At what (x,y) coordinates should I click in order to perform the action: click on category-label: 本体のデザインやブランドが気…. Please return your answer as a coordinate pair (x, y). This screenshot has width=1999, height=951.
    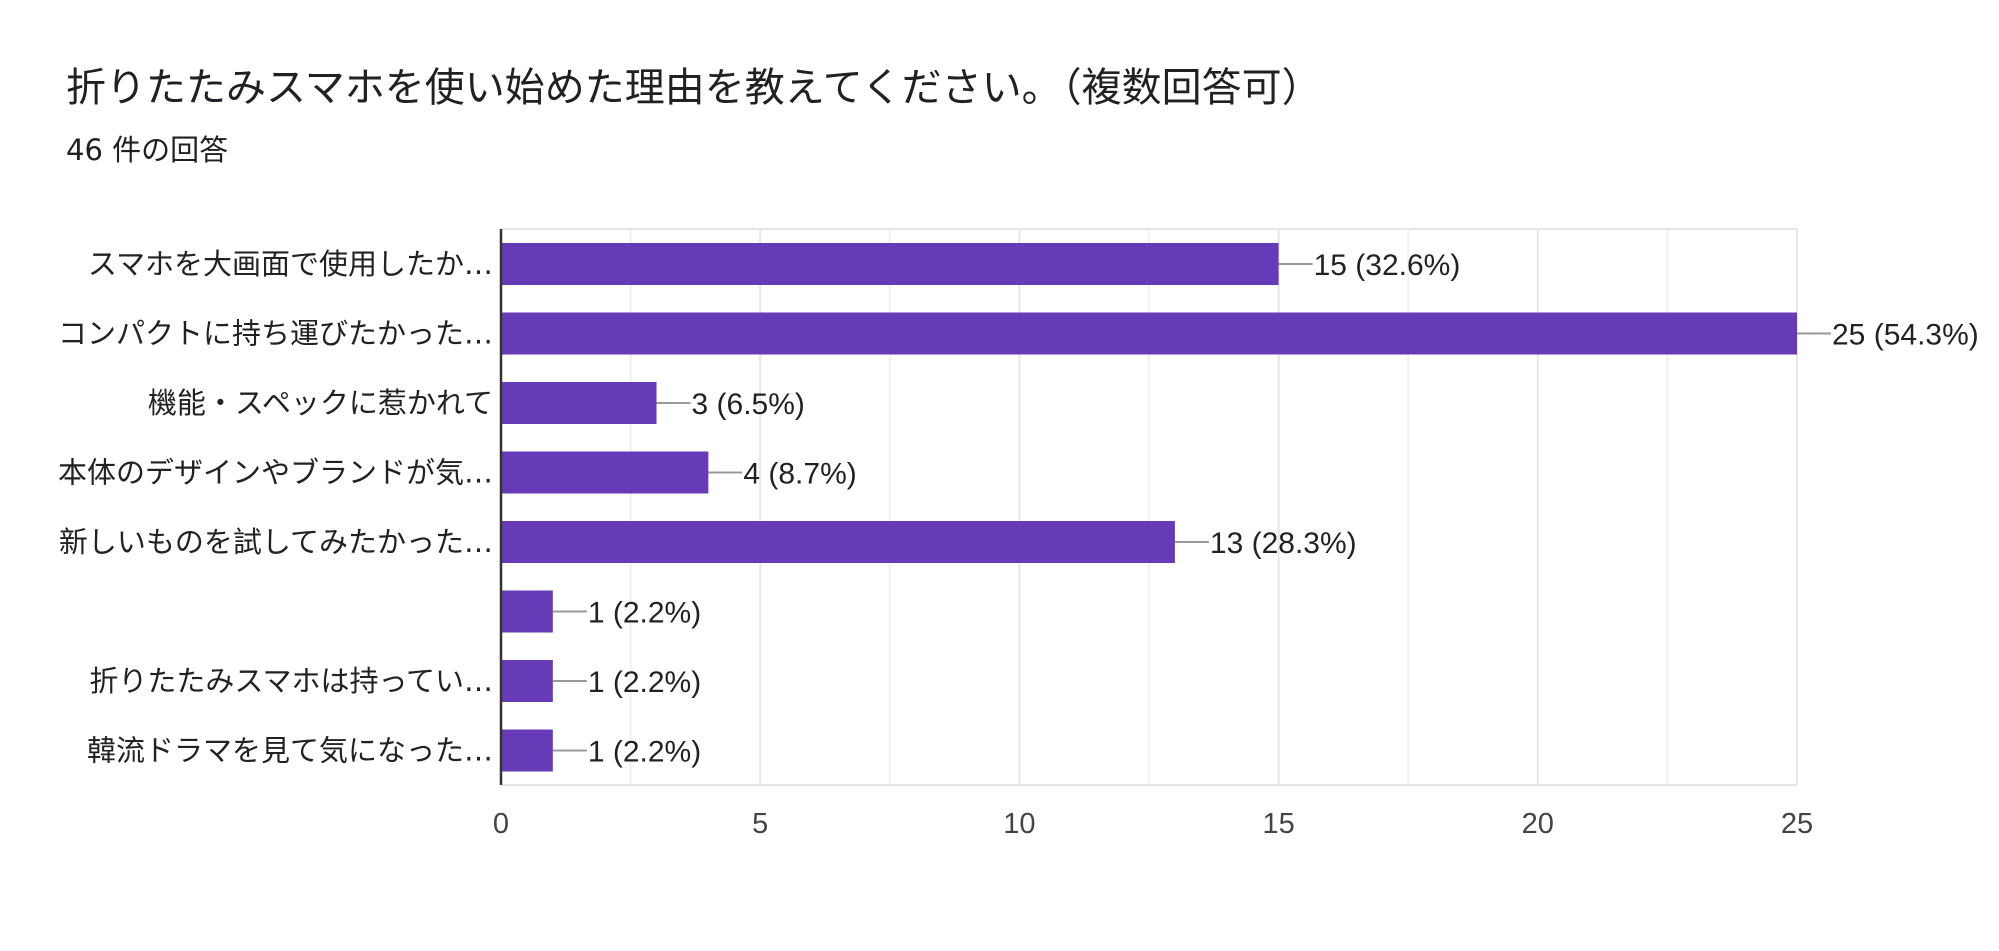
    Looking at the image, I should click on (275, 473).